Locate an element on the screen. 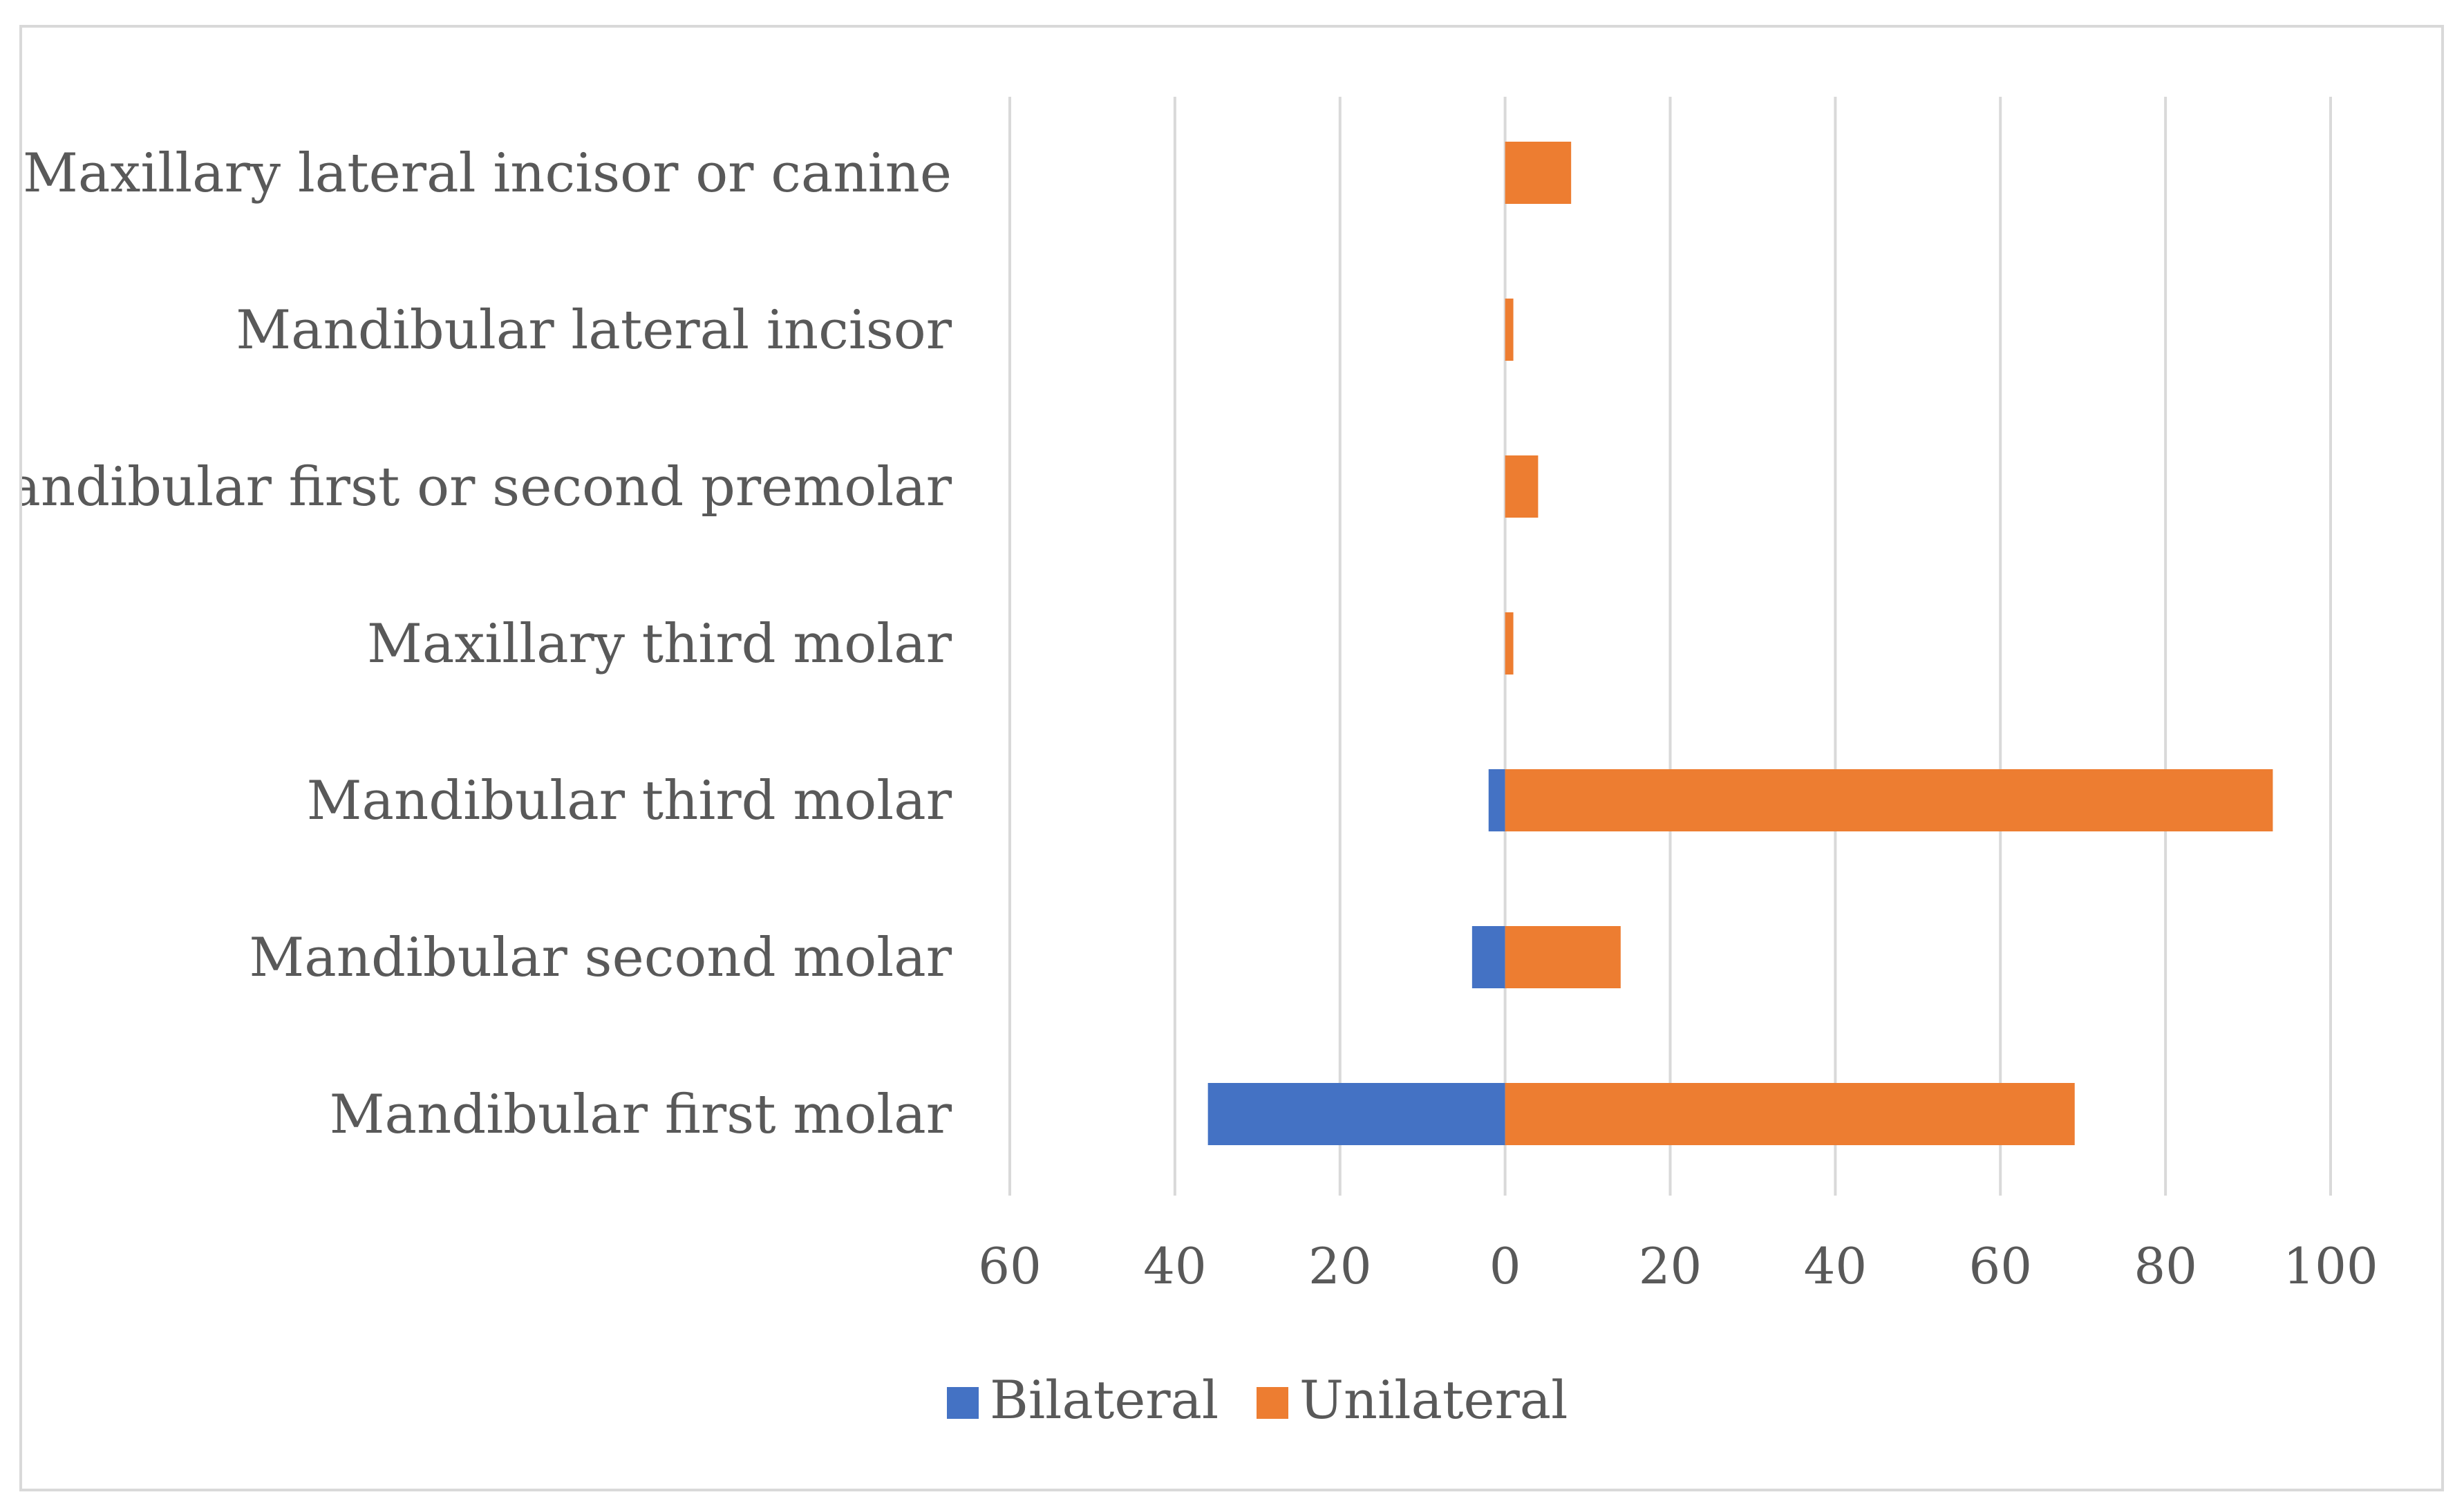  legend: Bilateral Unilateral is located at coordinates (1257, 1400).